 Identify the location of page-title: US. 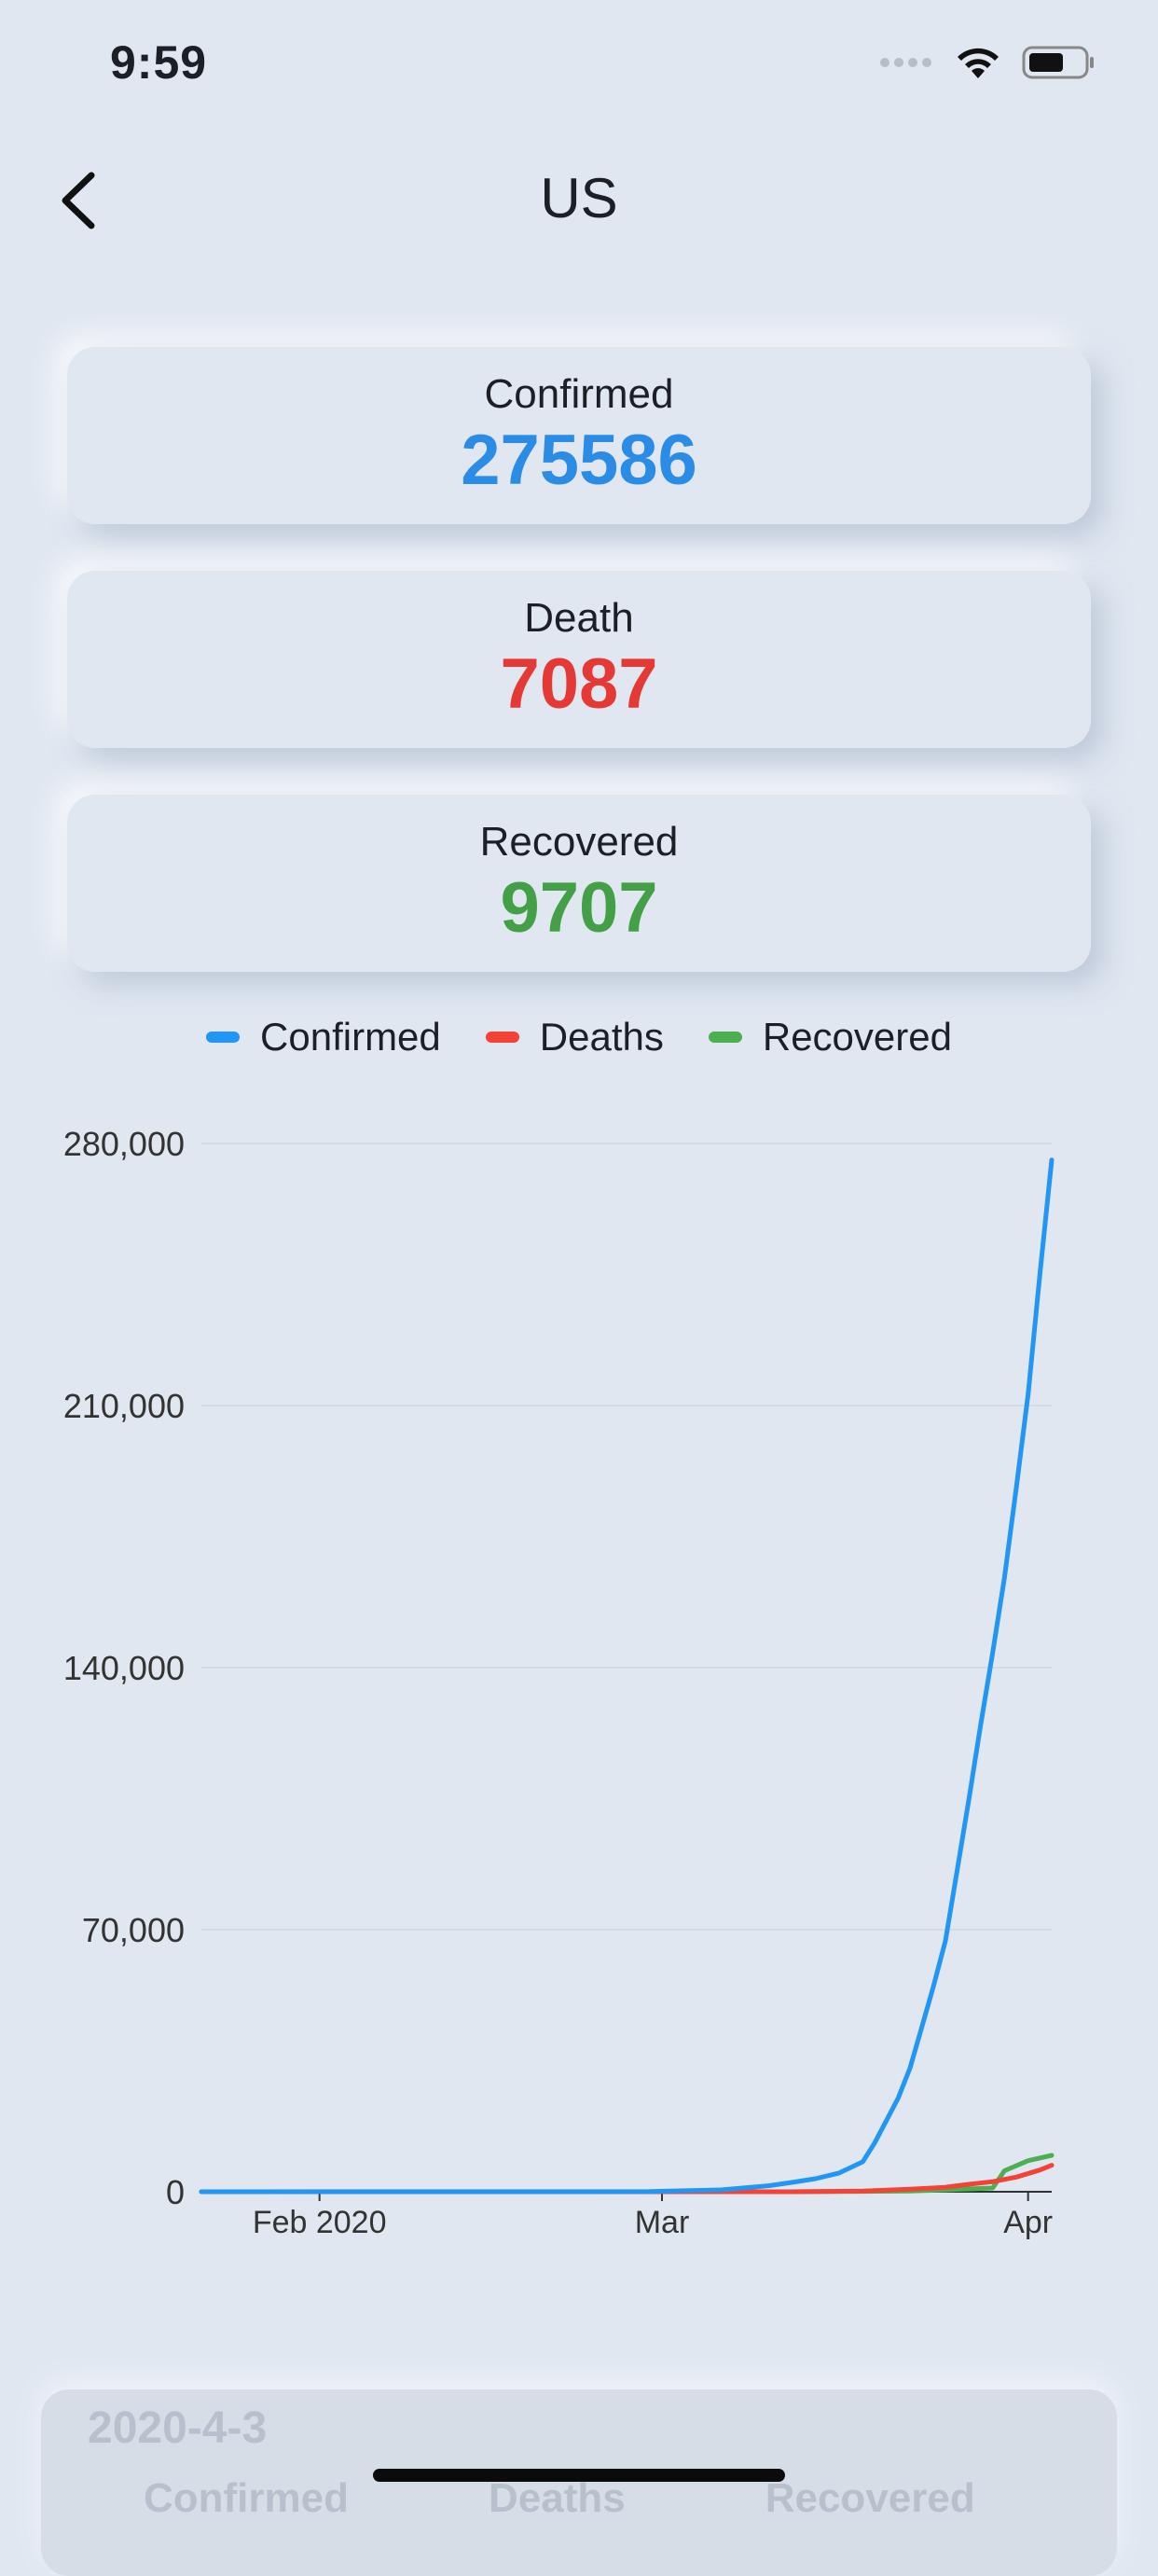
(579, 198).